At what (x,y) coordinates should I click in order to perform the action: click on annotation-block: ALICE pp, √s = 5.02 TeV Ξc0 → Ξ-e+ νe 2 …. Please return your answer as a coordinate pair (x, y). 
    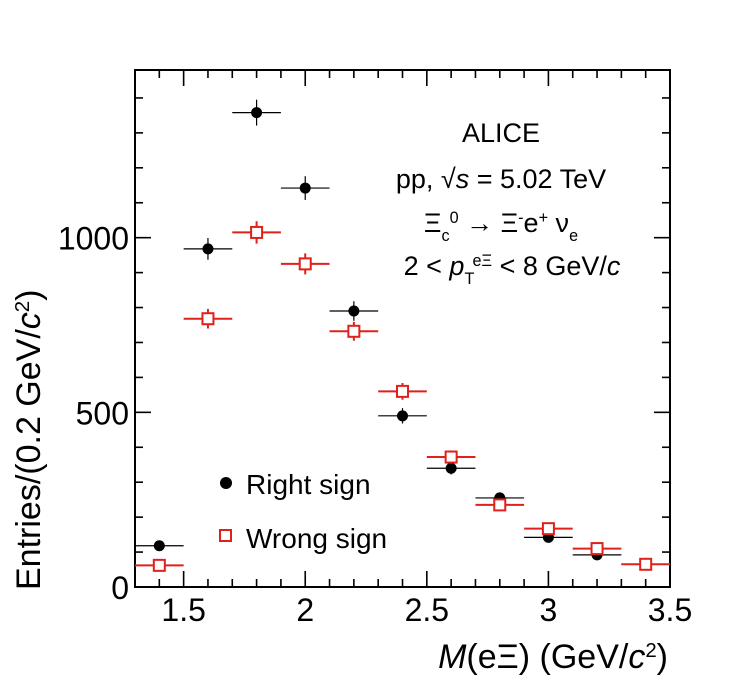
    Looking at the image, I should click on (508, 203).